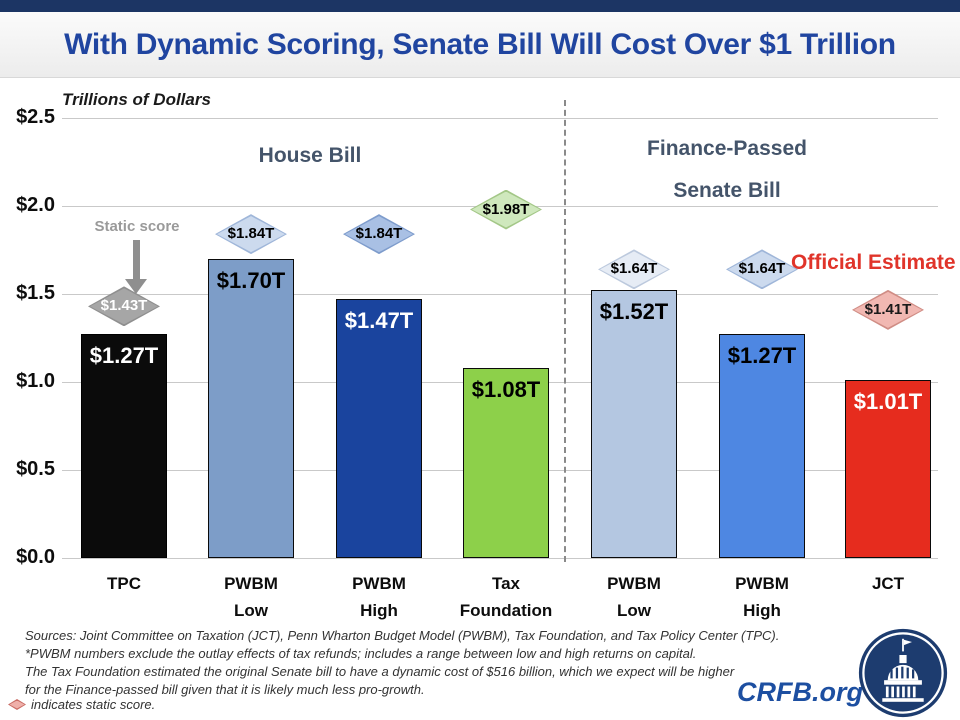 Image resolution: width=960 pixels, height=720 pixels. What do you see at coordinates (480, 6) in the screenshot?
I see `top-accent-strip` at bounding box center [480, 6].